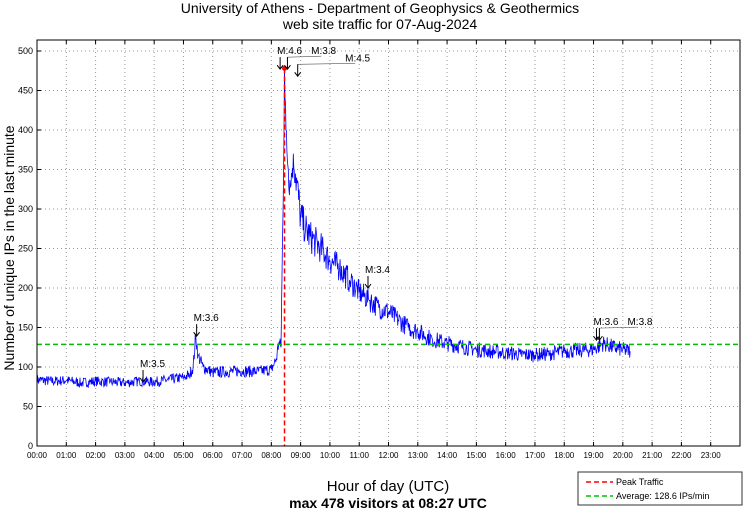 Image resolution: width=750 pixels, height=511 pixels. I want to click on chart-subtitle: web site traffic for 07-Aug-2024, so click(380, 24).